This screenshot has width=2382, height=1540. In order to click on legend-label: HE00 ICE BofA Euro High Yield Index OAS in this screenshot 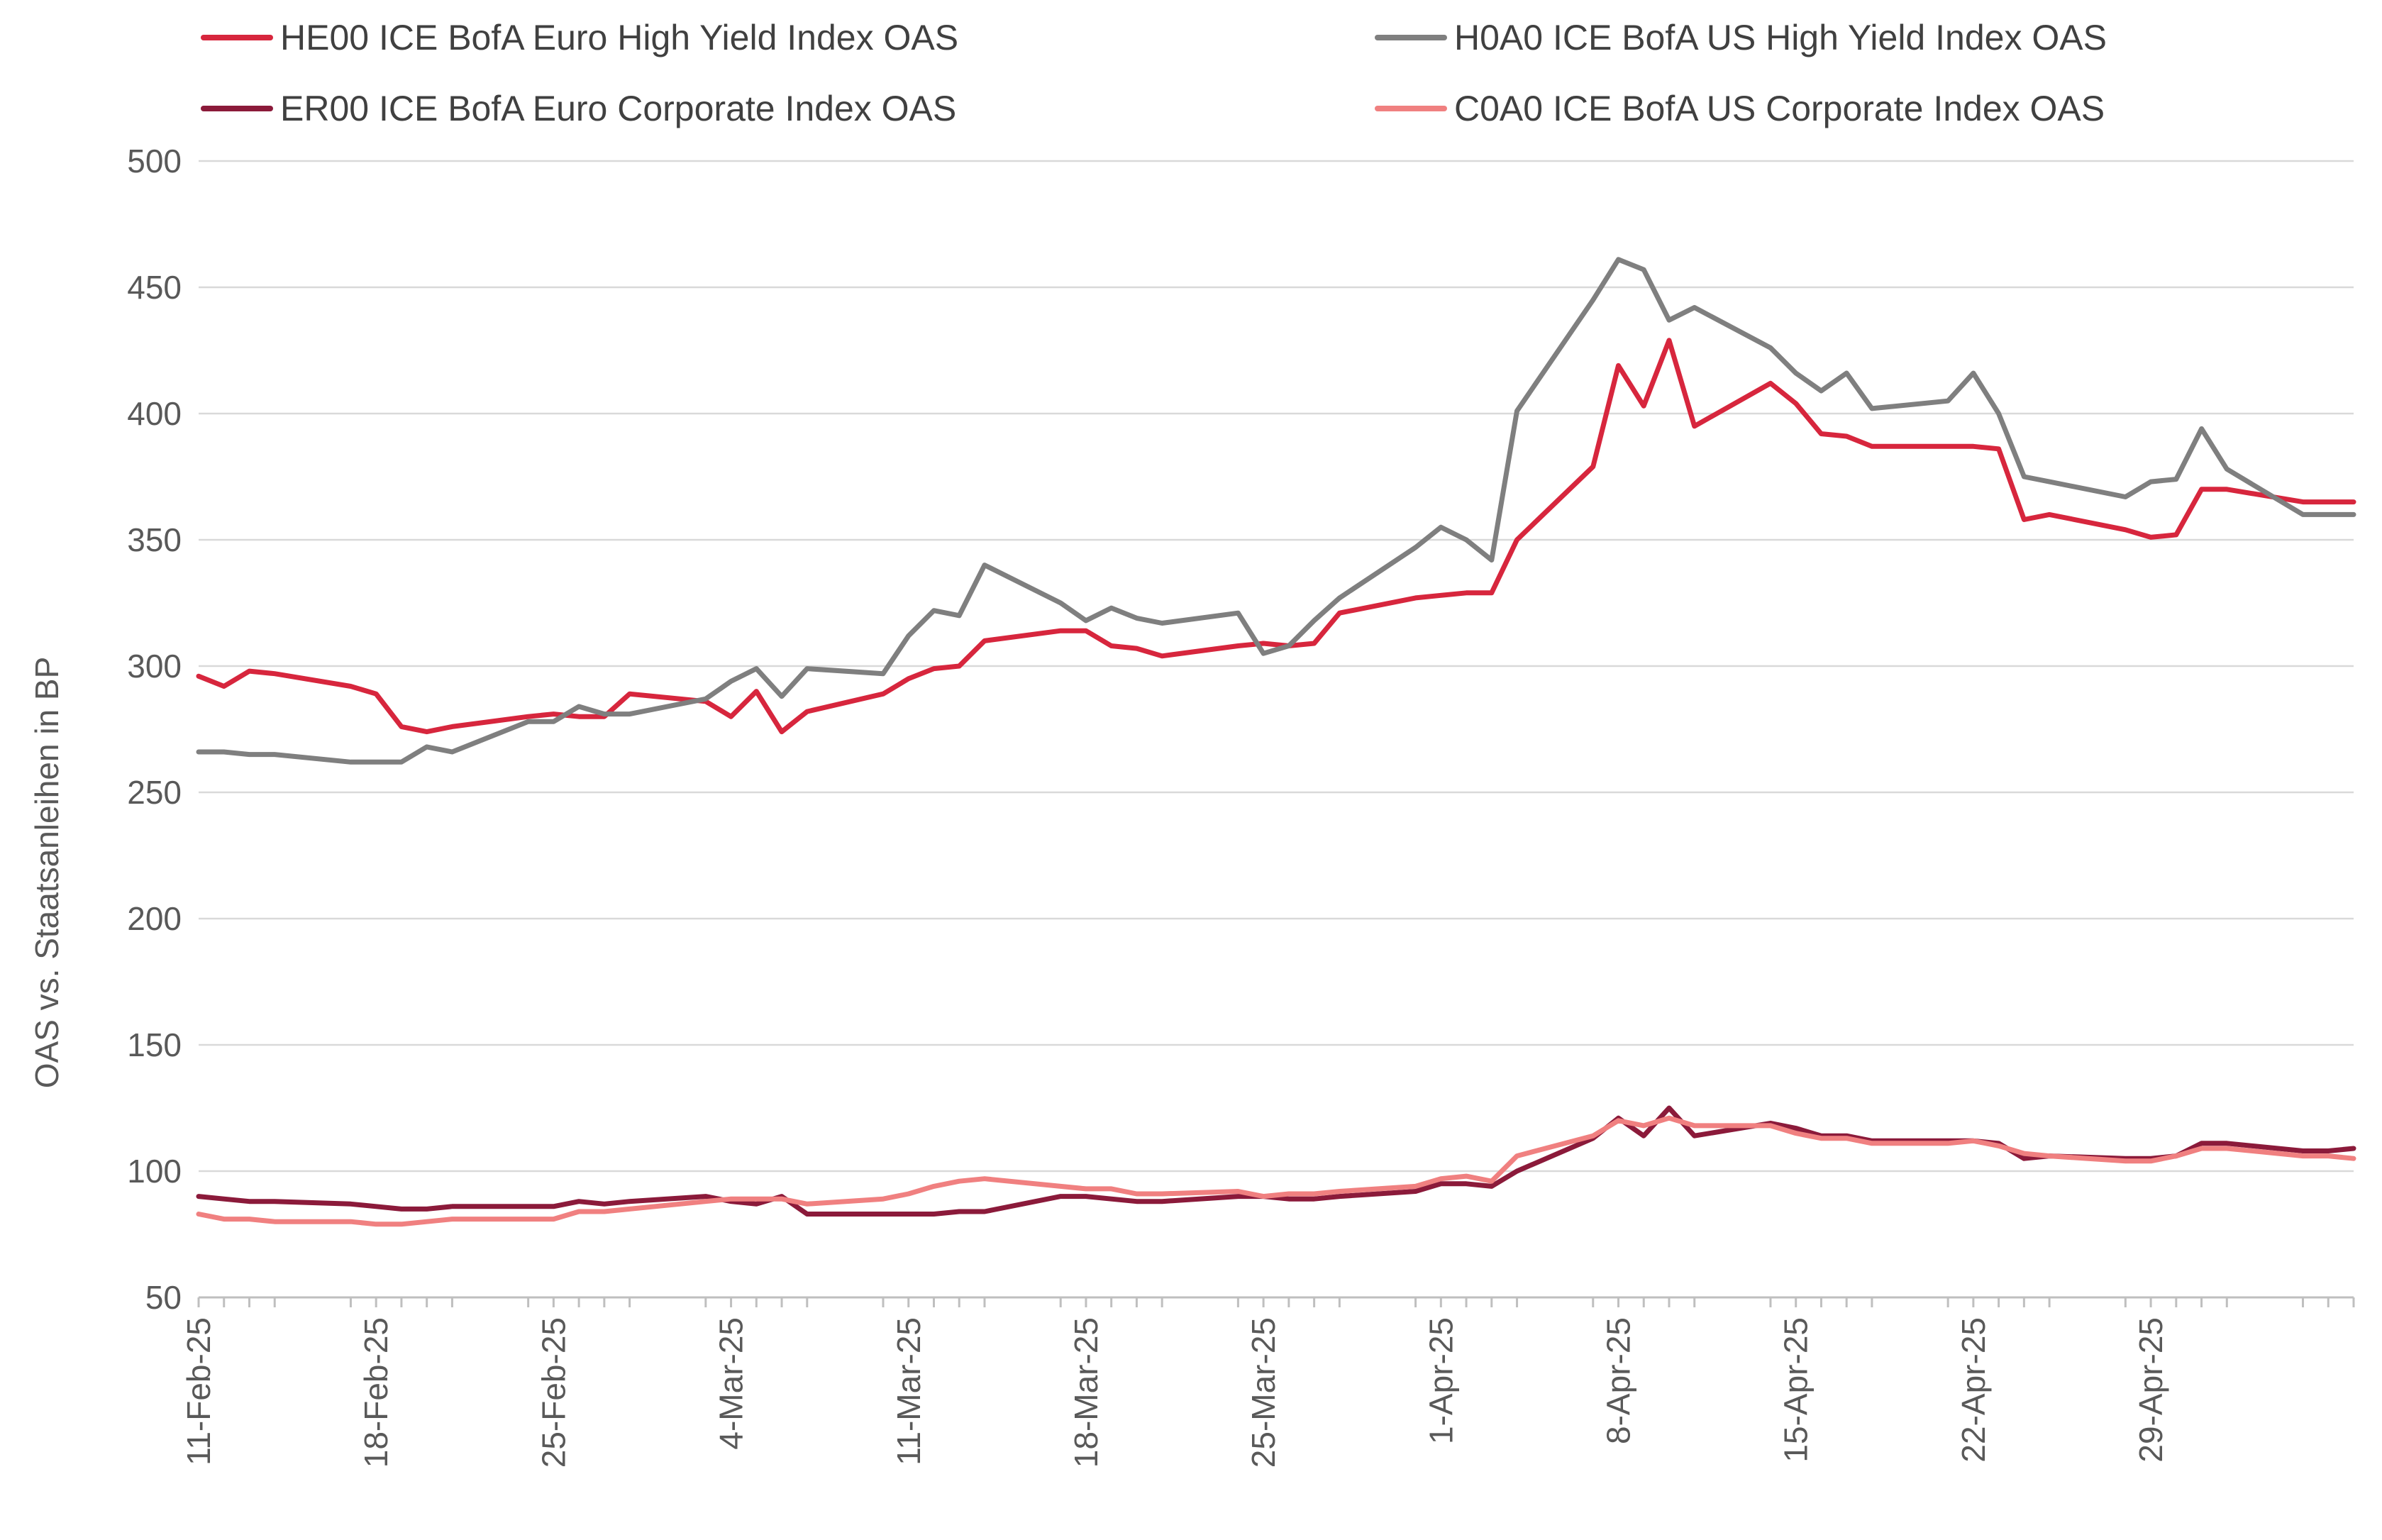, I will do `click(619, 37)`.